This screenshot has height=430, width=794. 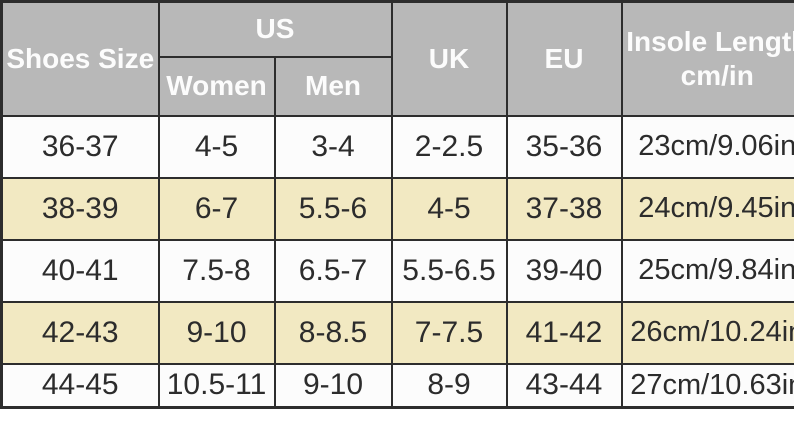 I want to click on cell-insole-length: 24cm/9.45in, so click(x=707, y=208).